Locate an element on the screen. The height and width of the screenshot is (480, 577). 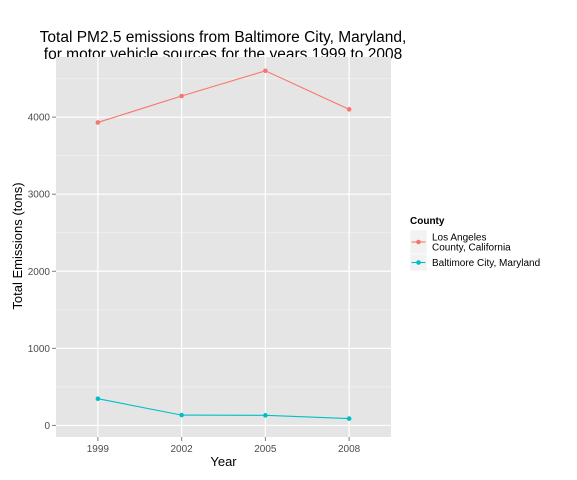
legend-label: Los Angeles County, California is located at coordinates (471, 243).